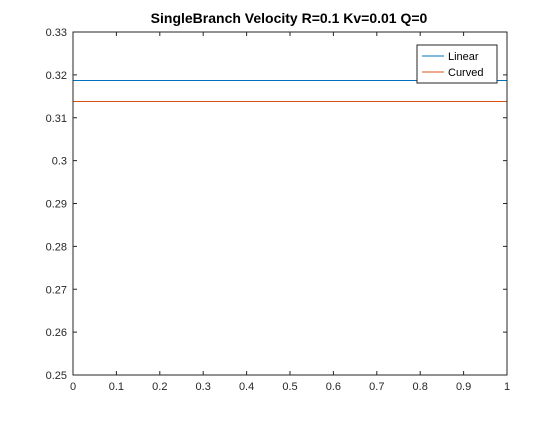  I want to click on legend-box, so click(457, 64).